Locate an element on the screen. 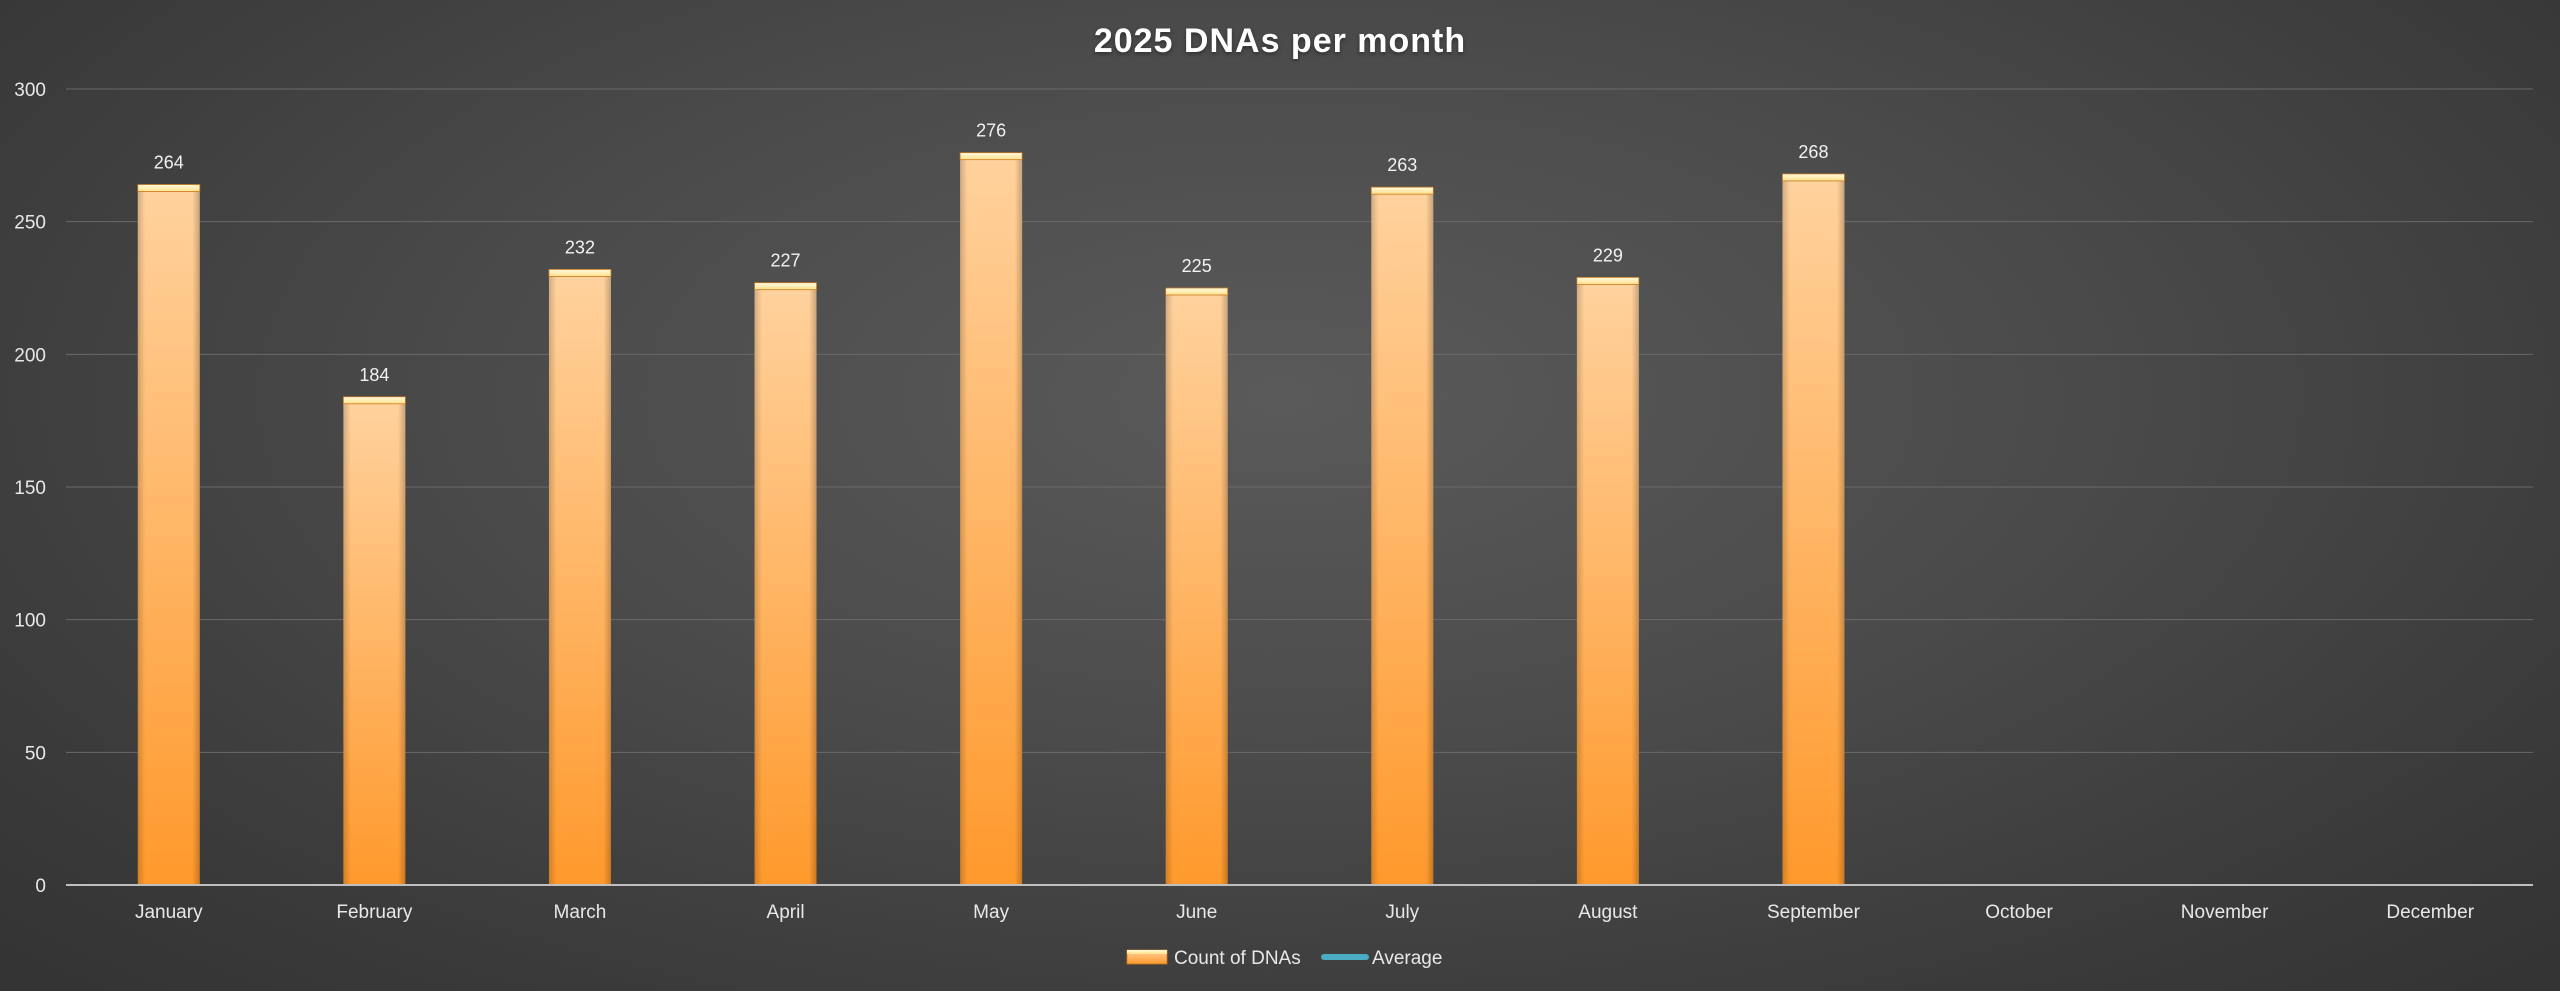  legend-item-count: Count of DNAs is located at coordinates (1213, 958).